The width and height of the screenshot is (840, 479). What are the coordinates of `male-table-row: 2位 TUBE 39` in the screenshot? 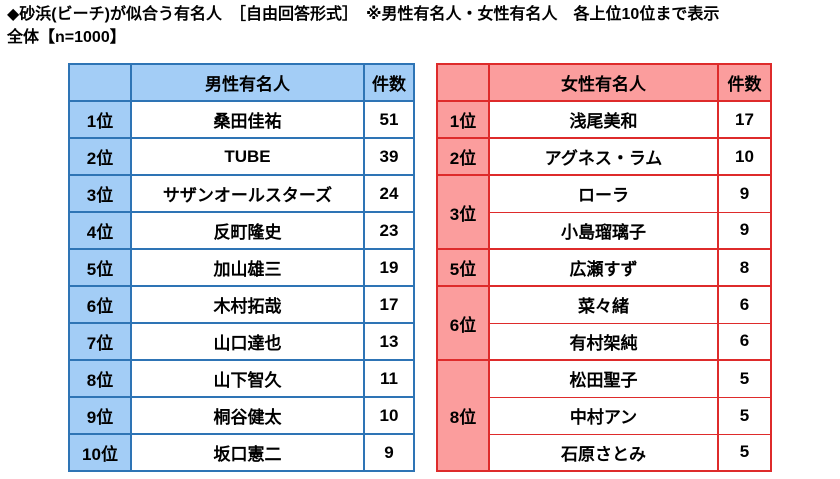 It's located at (241, 156).